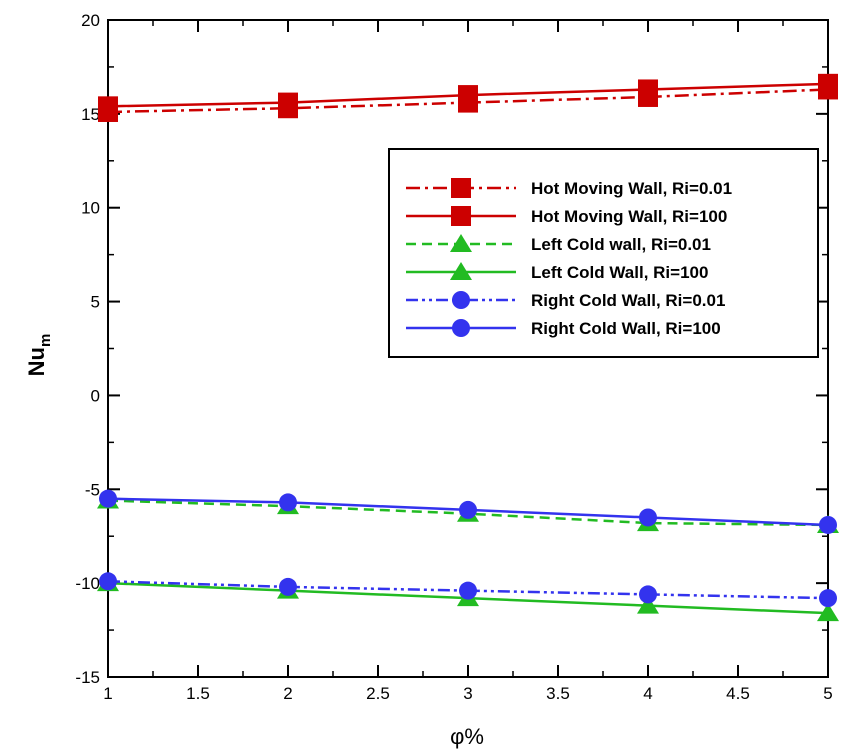 The width and height of the screenshot is (848, 751). What do you see at coordinates (647, 693) in the screenshot?
I see `x-tick-label: 4` at bounding box center [647, 693].